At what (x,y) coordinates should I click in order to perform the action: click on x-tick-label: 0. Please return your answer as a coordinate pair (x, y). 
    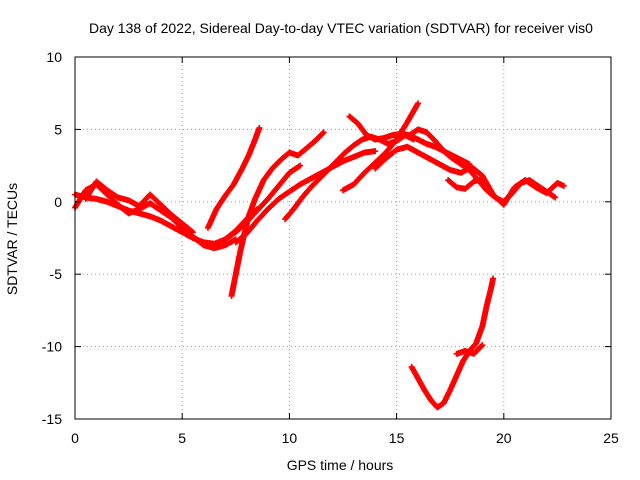
    Looking at the image, I should click on (75, 438).